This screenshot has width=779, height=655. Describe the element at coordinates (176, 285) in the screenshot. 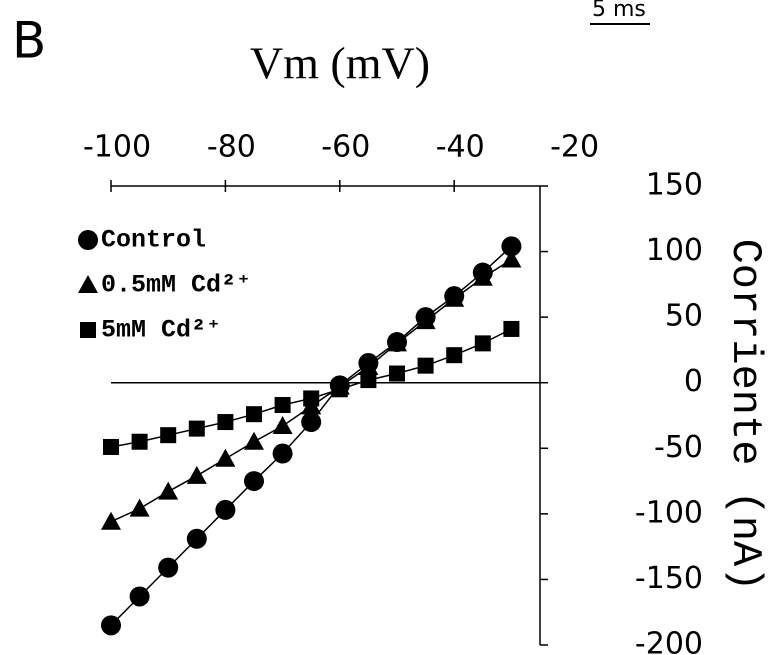

I see `legend-label: 0.5mM Cd²⁺` at that location.